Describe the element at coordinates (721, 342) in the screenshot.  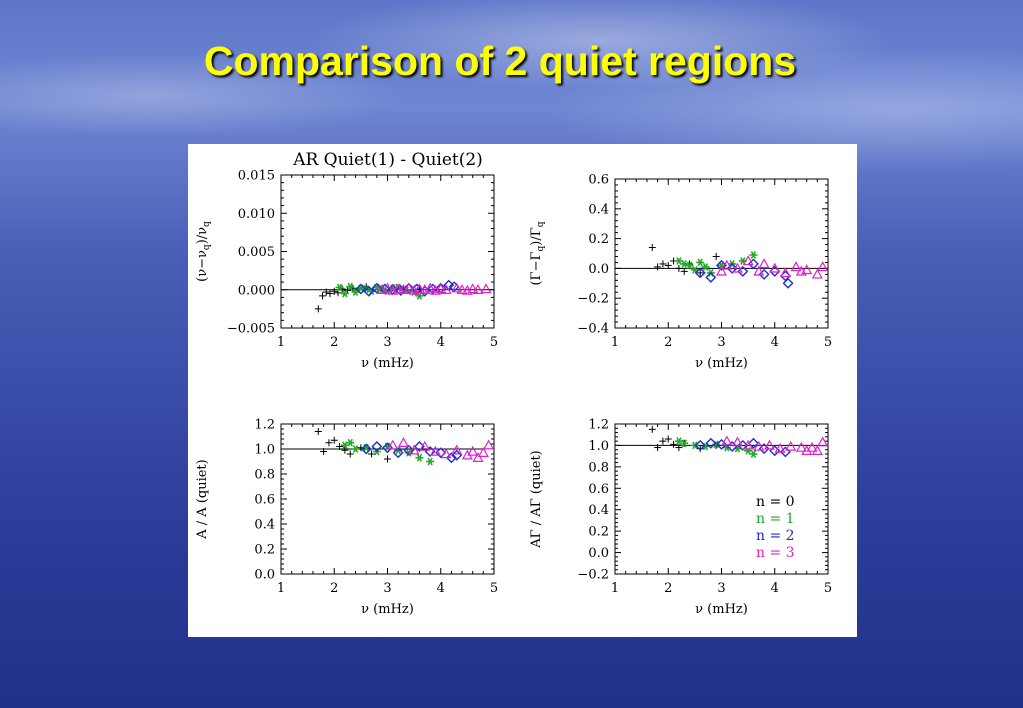
I see `x-tick-label: 3` at that location.